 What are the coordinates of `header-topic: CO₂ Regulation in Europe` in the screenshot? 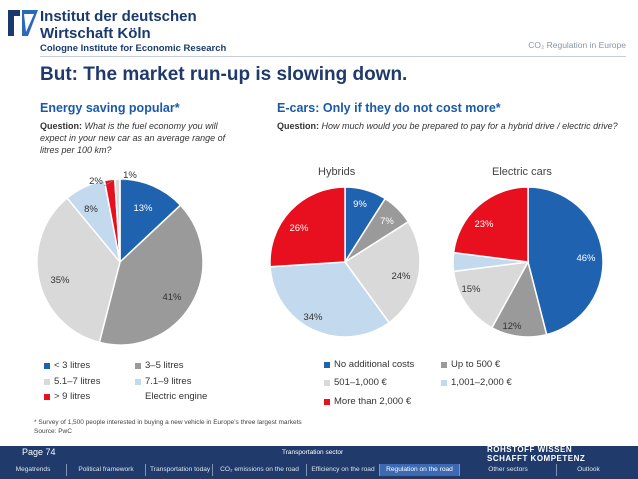 It's located at (577, 45).